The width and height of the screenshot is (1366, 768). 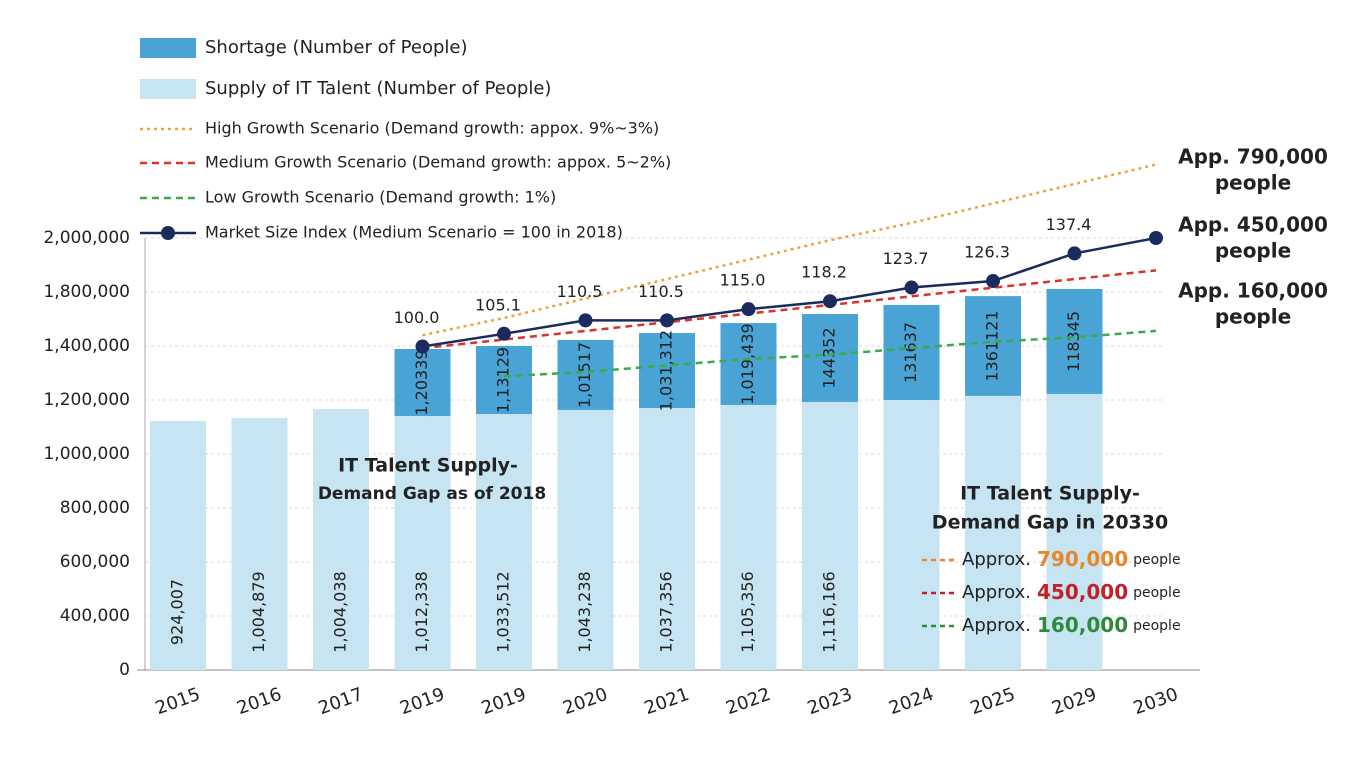 What do you see at coordinates (421, 611) in the screenshot?
I see `bar-label: 1,012,338` at bounding box center [421, 611].